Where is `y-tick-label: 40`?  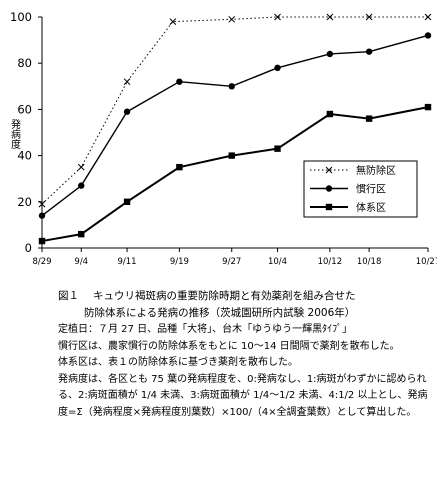 y-tick-label: 40 is located at coordinates (24, 156).